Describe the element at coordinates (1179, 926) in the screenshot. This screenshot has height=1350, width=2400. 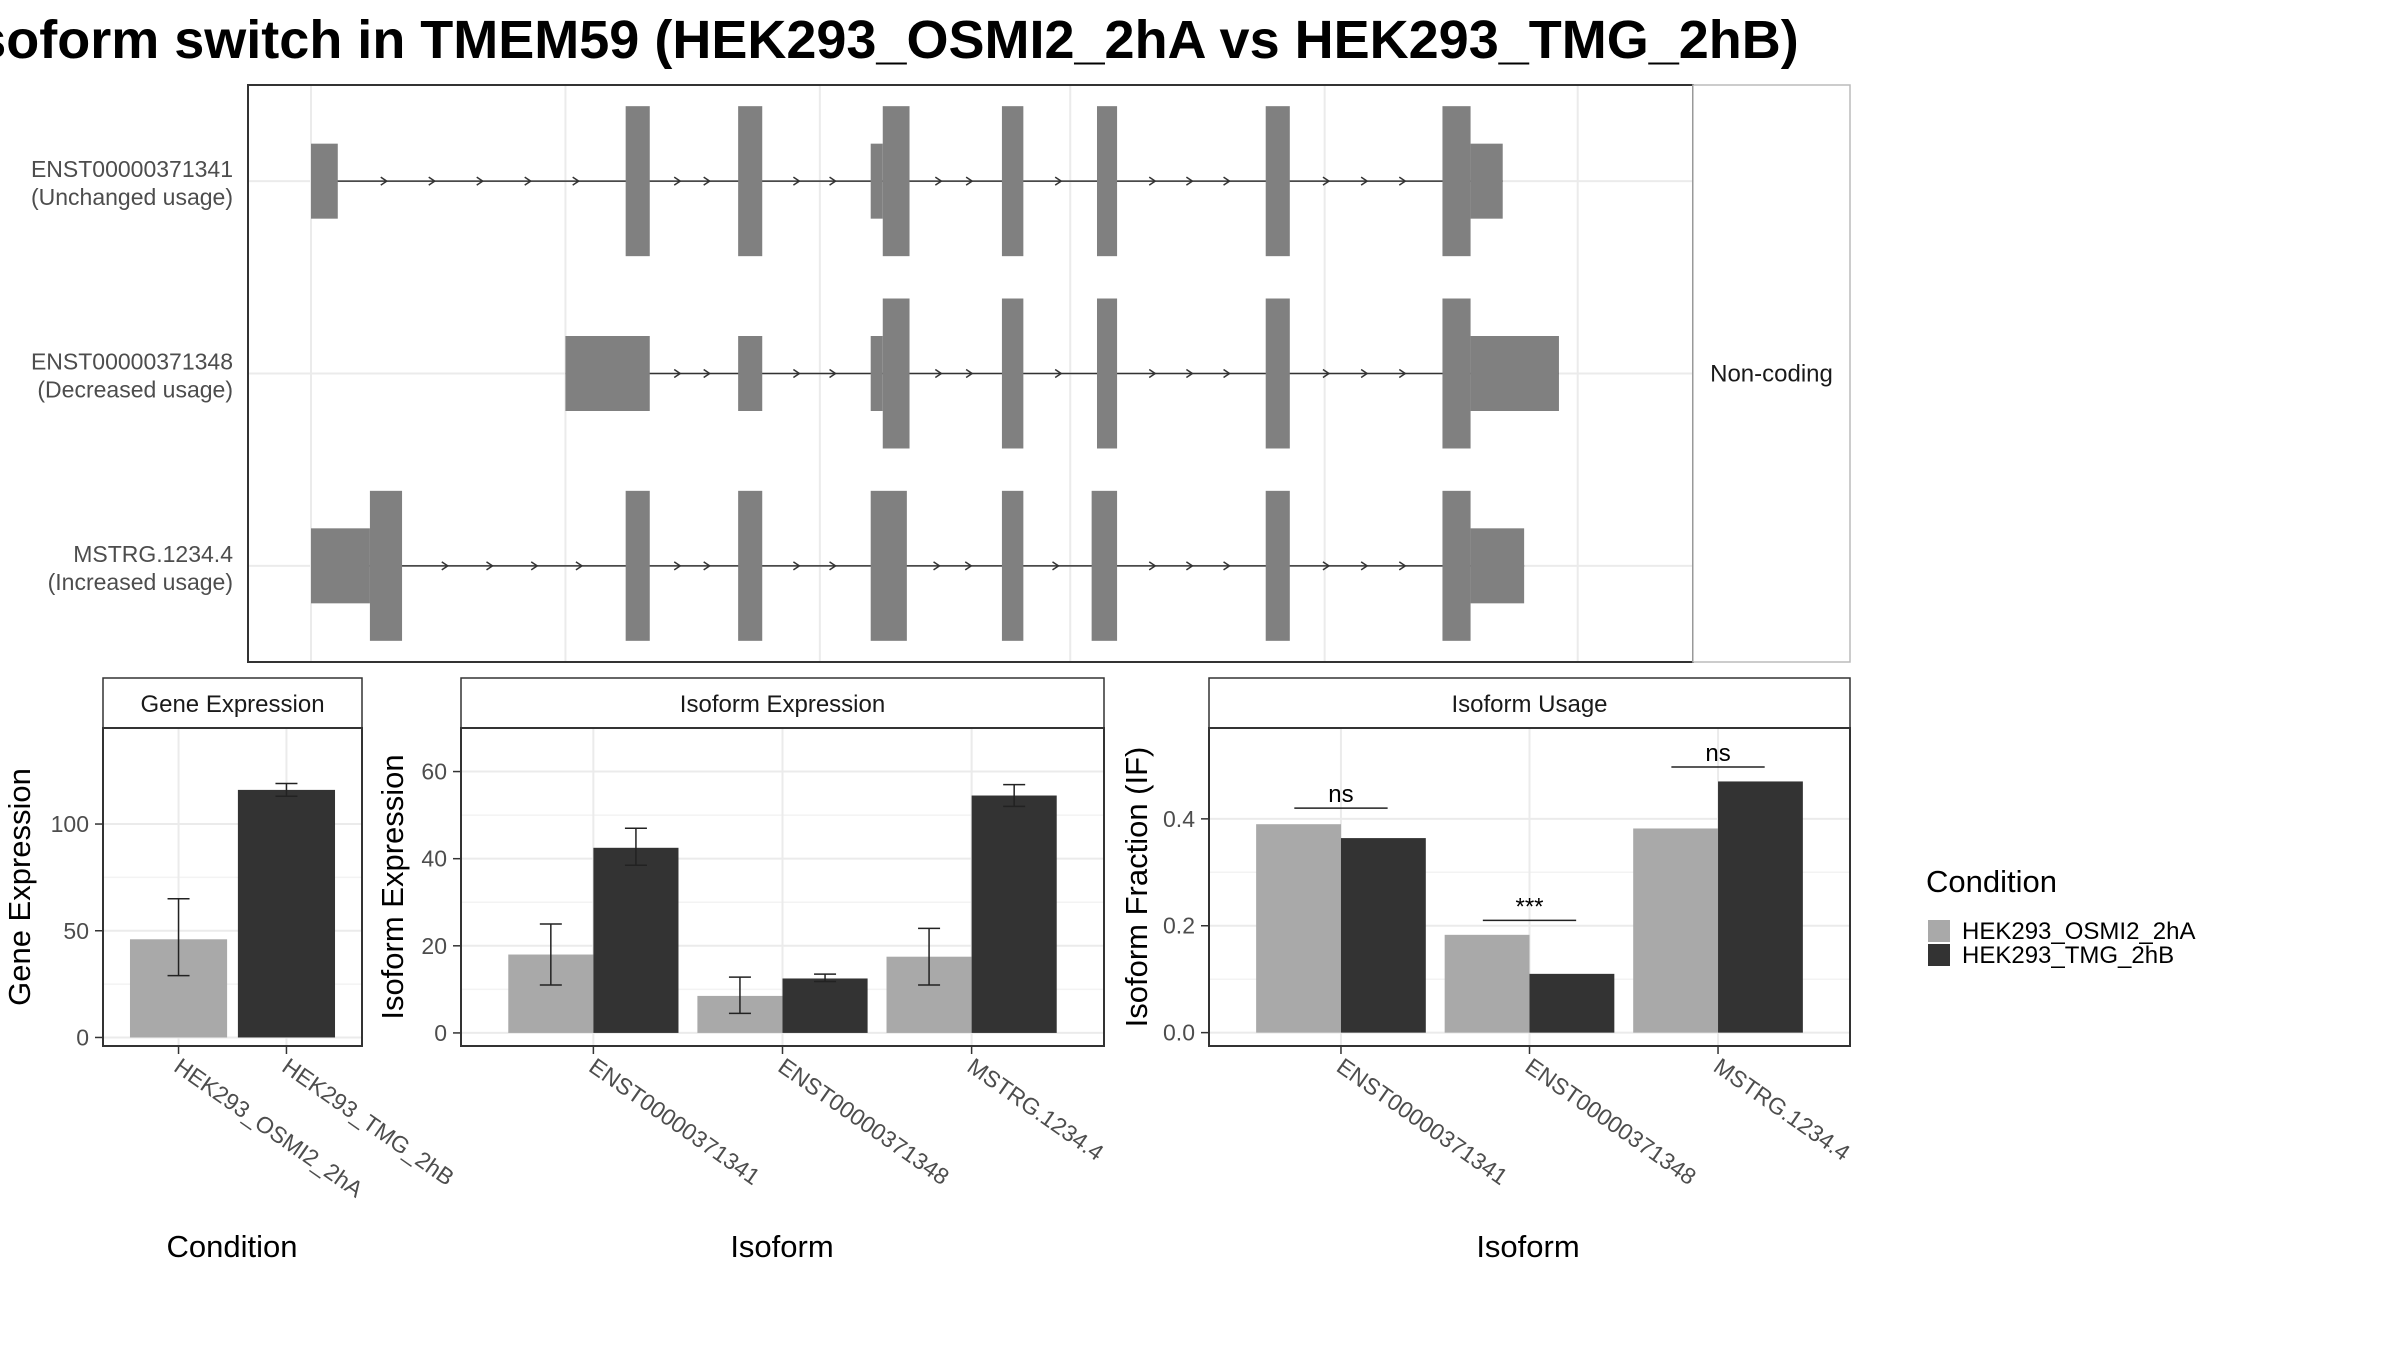
I see `y-tick-label: 0.2` at that location.